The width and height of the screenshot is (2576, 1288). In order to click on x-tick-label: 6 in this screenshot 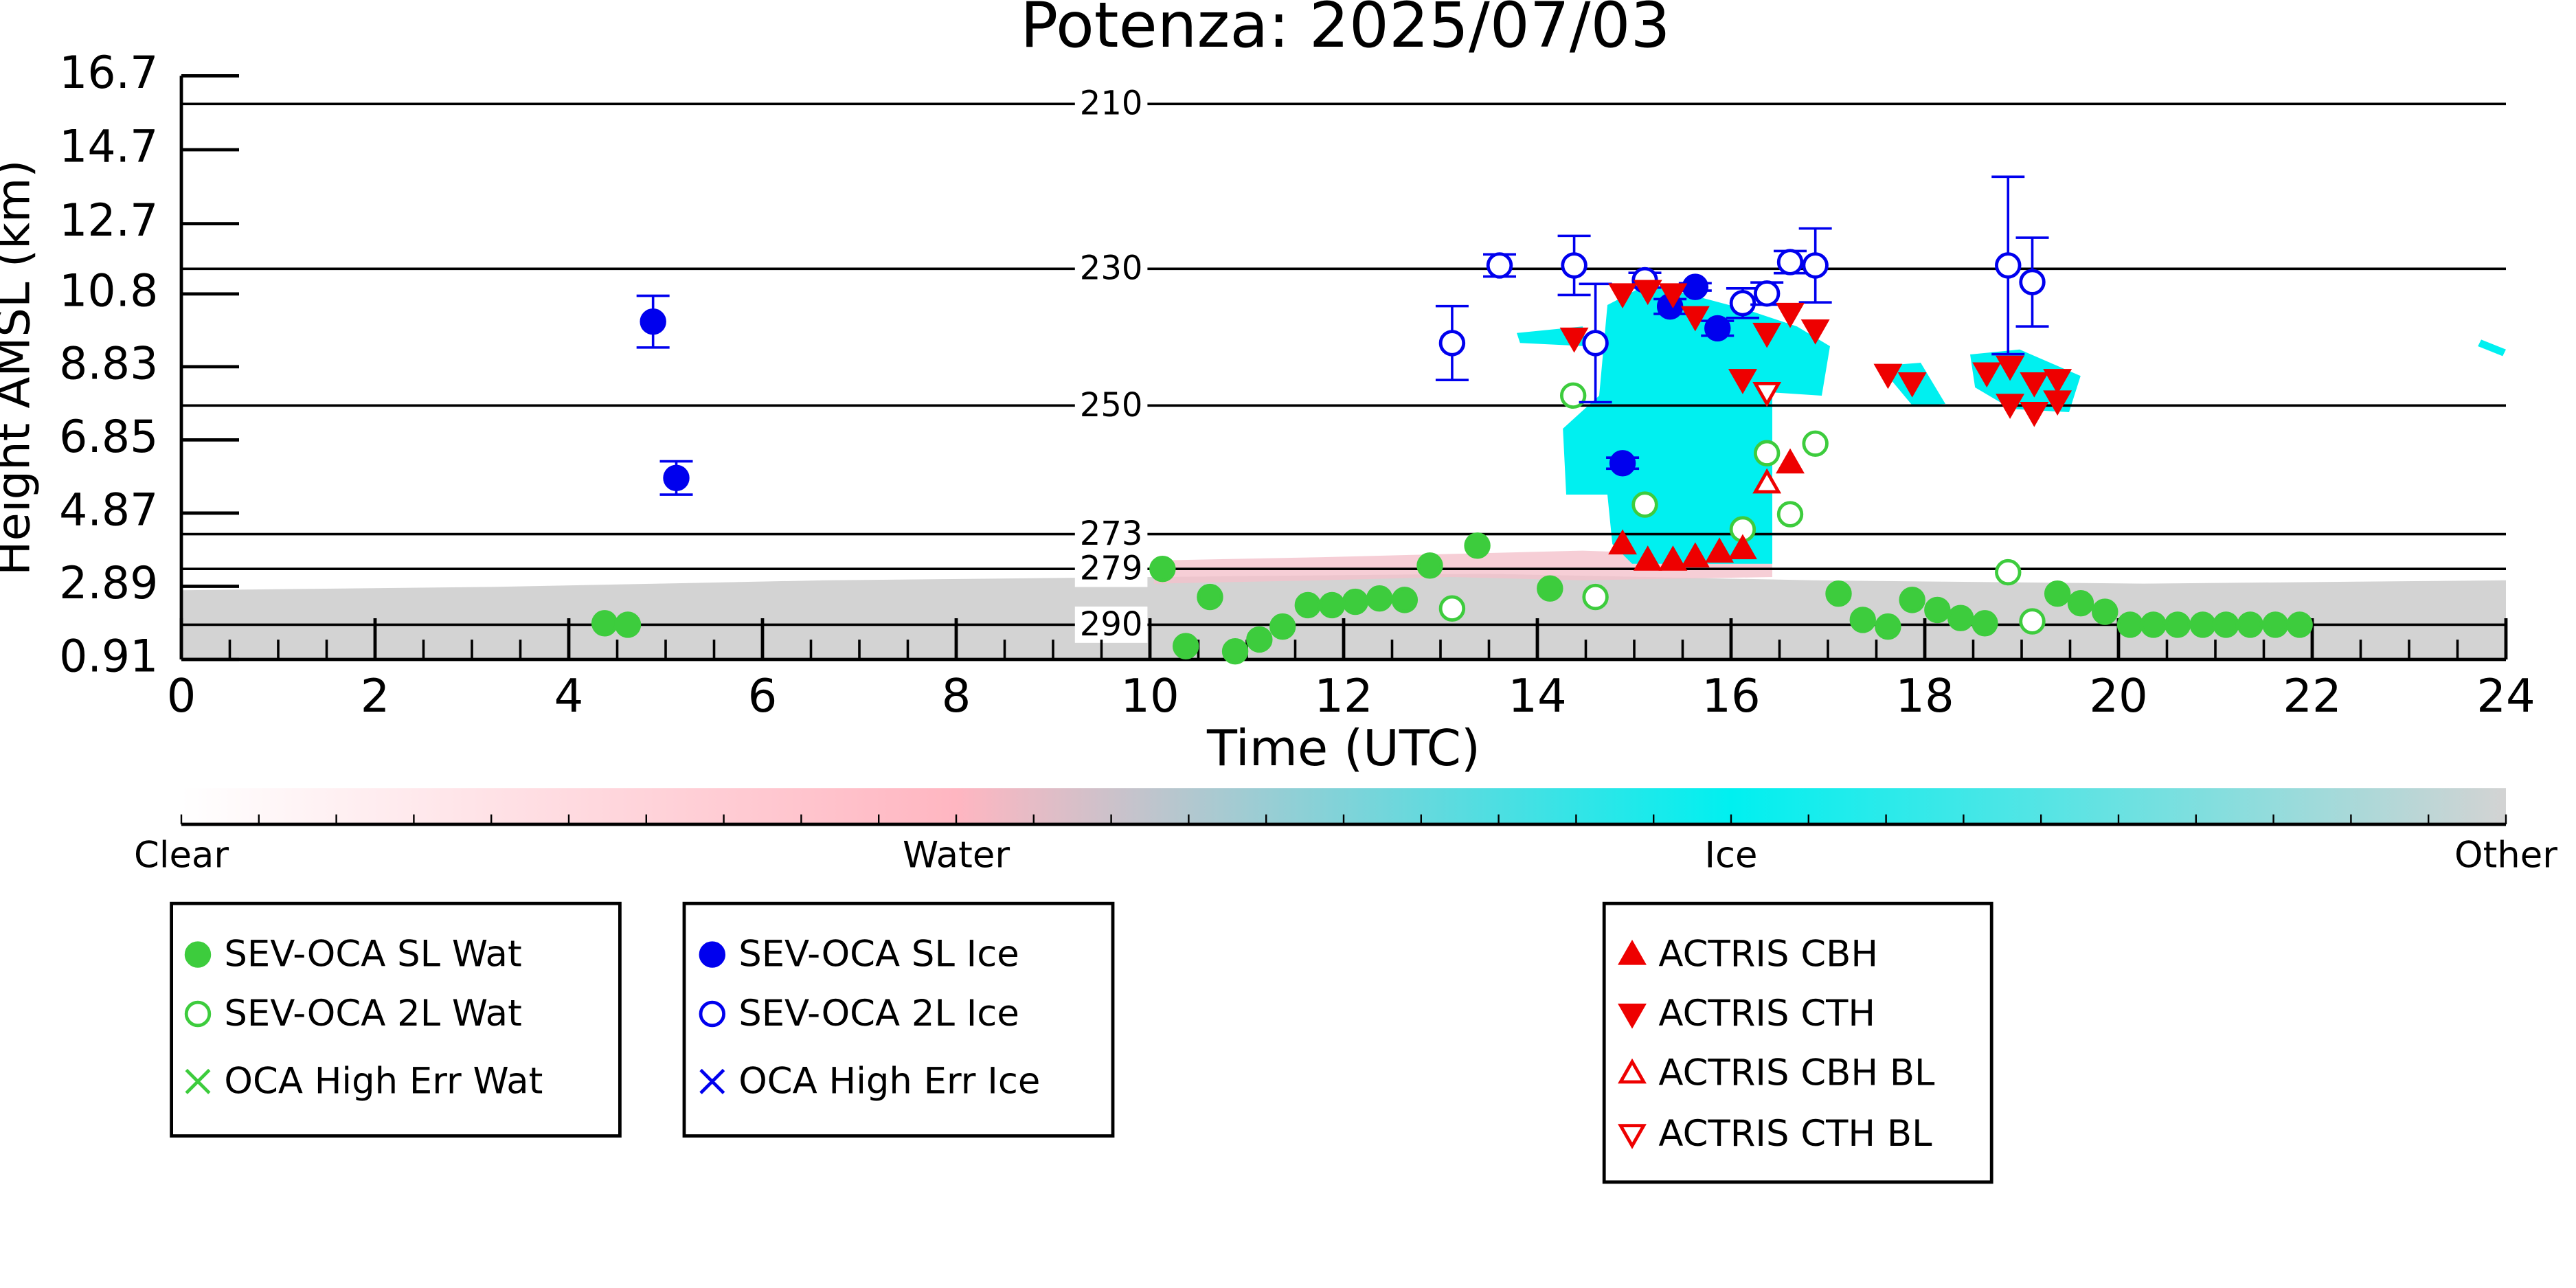, I will do `click(763, 696)`.